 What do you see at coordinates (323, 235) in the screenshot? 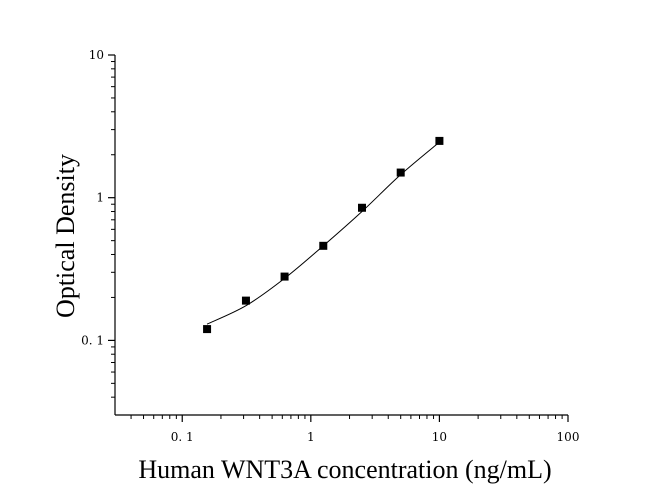
I see `data-points` at bounding box center [323, 235].